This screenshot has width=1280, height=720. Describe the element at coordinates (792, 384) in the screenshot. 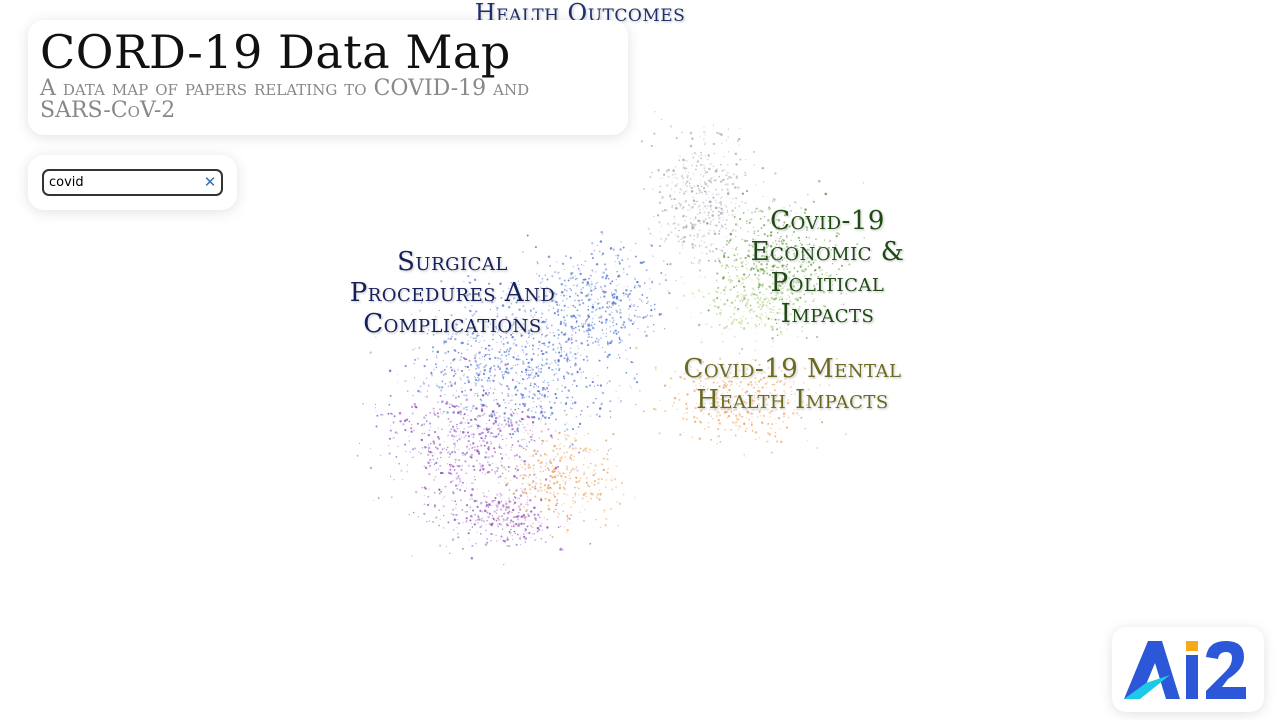

I see `cluster-label-mental-health-impacts: Covid-19 Mental Health Impacts` at that location.